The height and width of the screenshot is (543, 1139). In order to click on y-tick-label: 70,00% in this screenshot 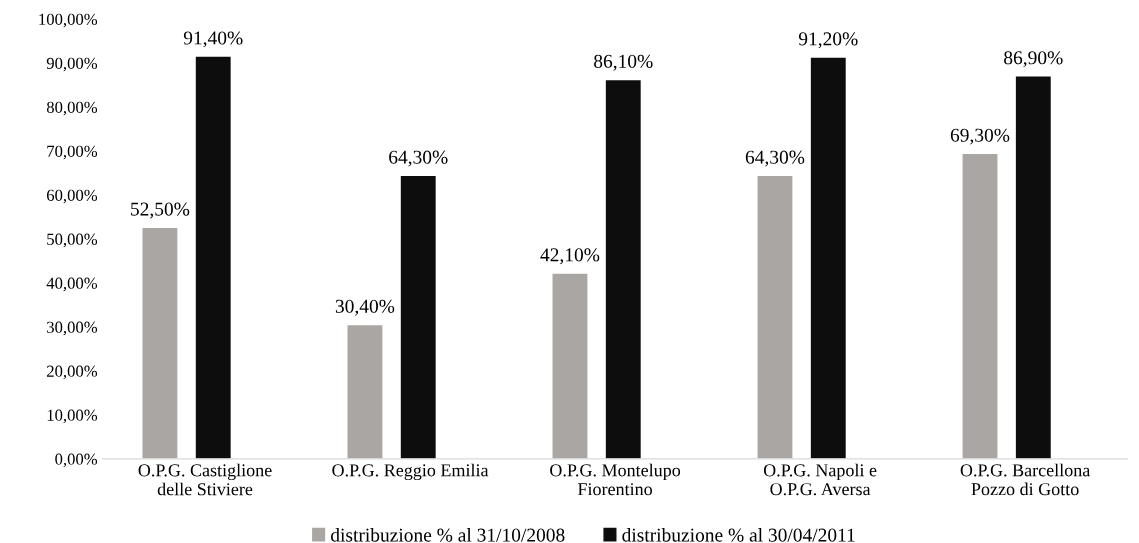, I will do `click(72, 152)`.